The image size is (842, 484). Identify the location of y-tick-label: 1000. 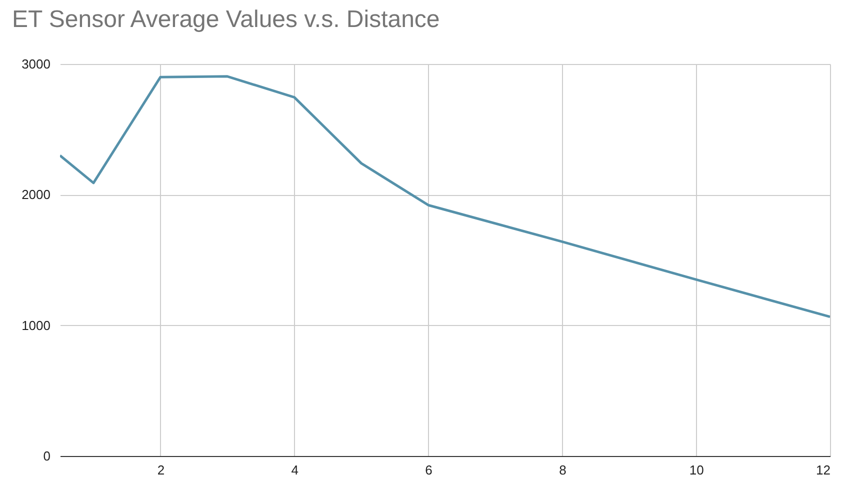
(36, 325).